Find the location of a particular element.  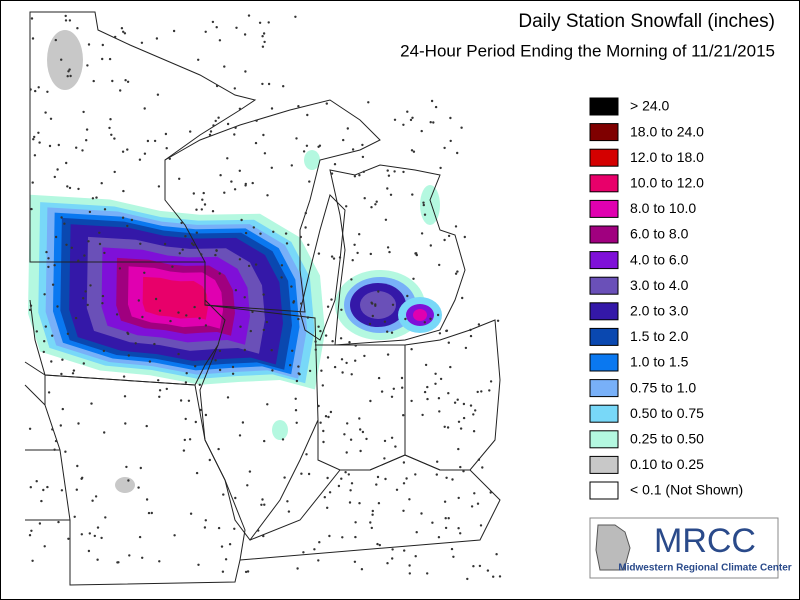

legend-label: 3.0 to 4.0 is located at coordinates (659, 285).